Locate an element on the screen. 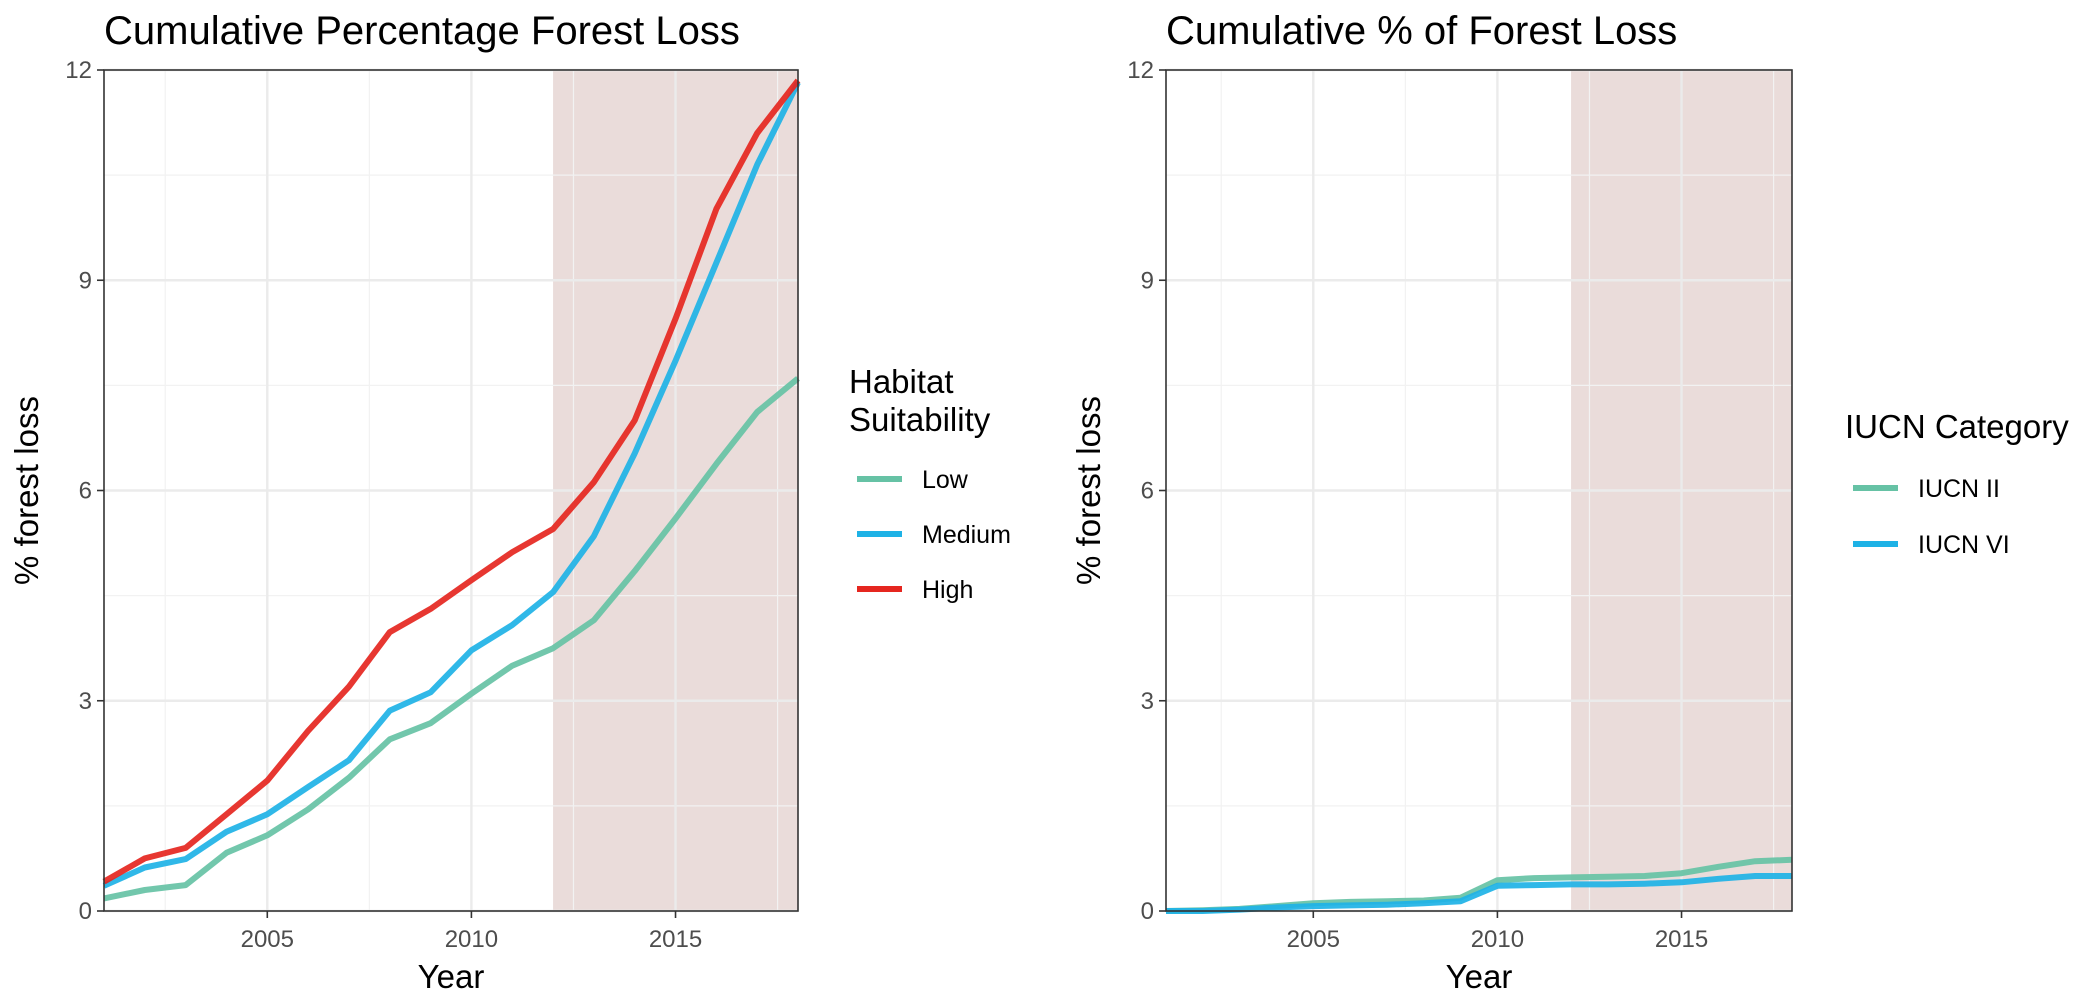 The image size is (2100, 1000). legend: IUCN Category IUCN II IUCN VI is located at coordinates (1957, 483).